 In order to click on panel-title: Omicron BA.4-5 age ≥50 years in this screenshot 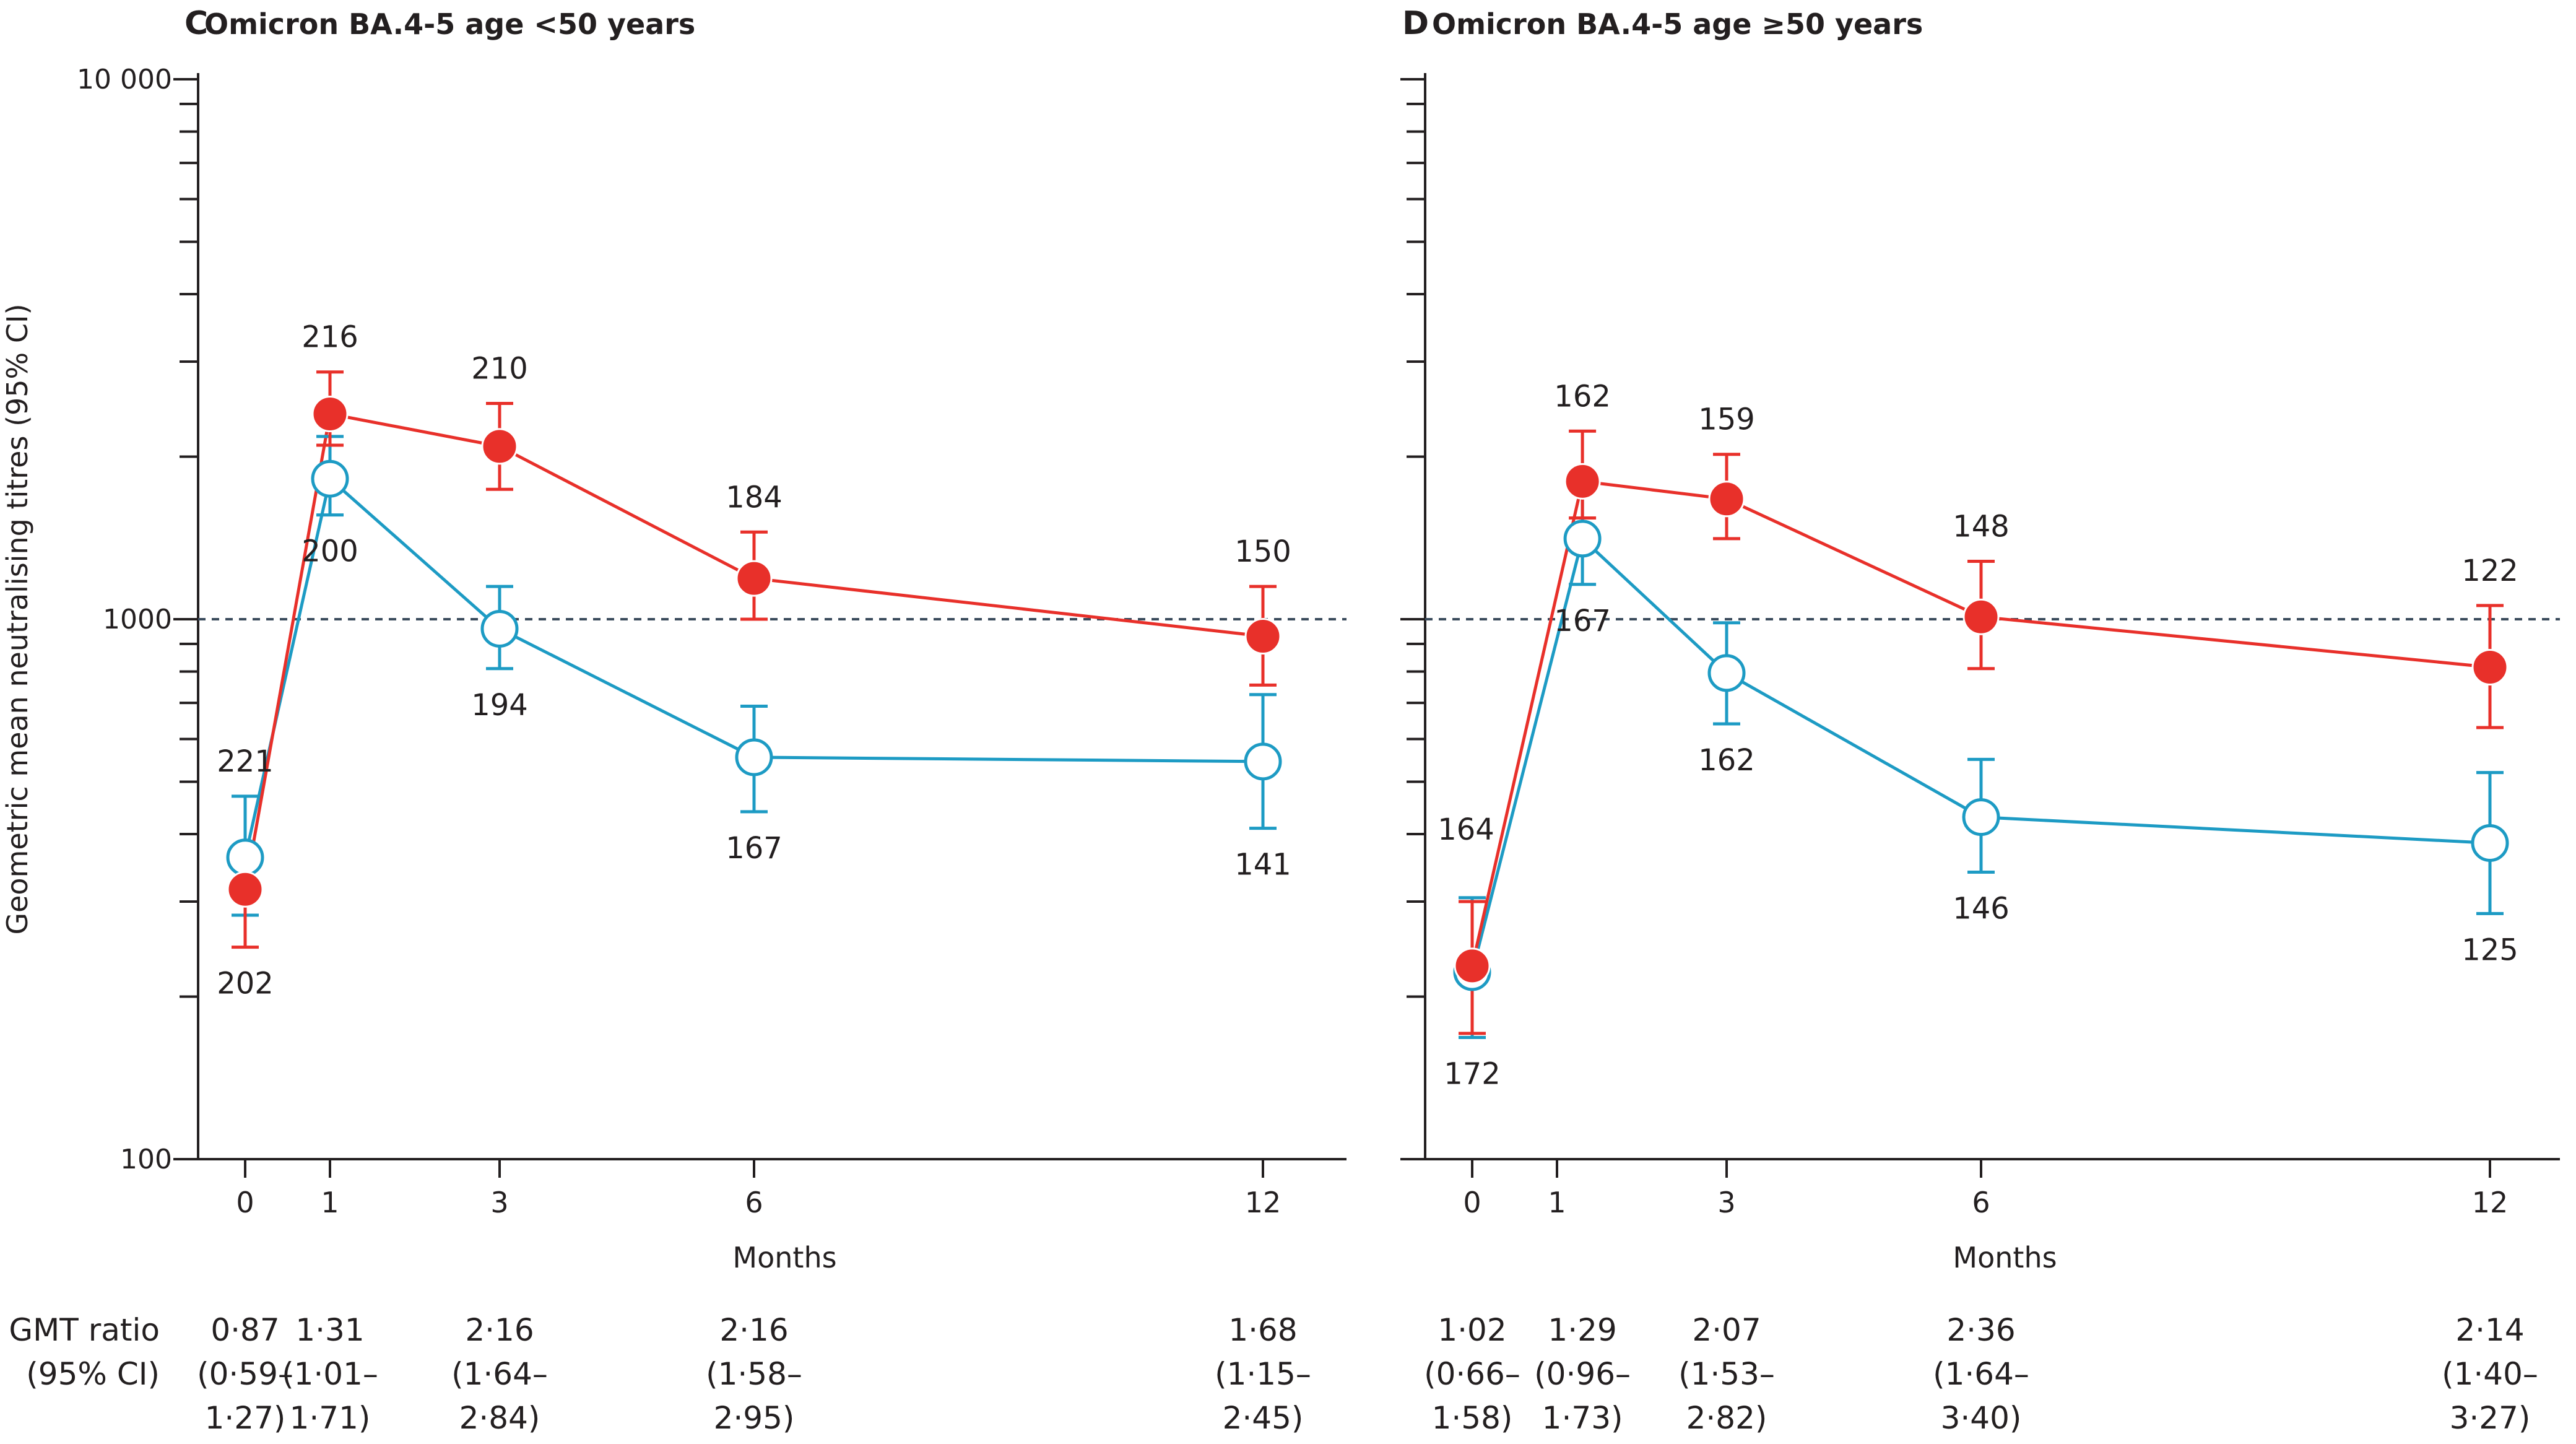, I will do `click(1677, 24)`.